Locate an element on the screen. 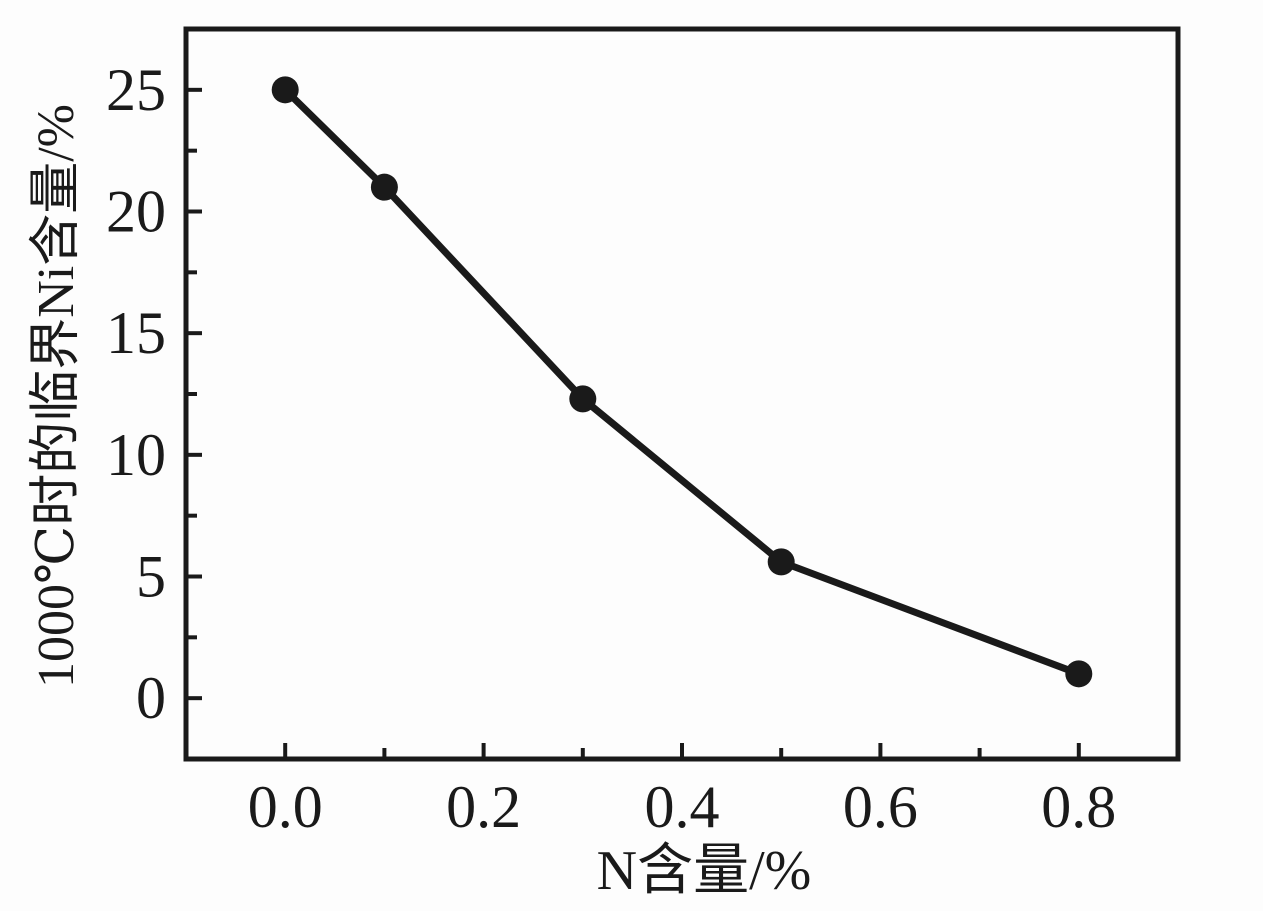  x-tick-label: 0.6 is located at coordinates (880, 807).